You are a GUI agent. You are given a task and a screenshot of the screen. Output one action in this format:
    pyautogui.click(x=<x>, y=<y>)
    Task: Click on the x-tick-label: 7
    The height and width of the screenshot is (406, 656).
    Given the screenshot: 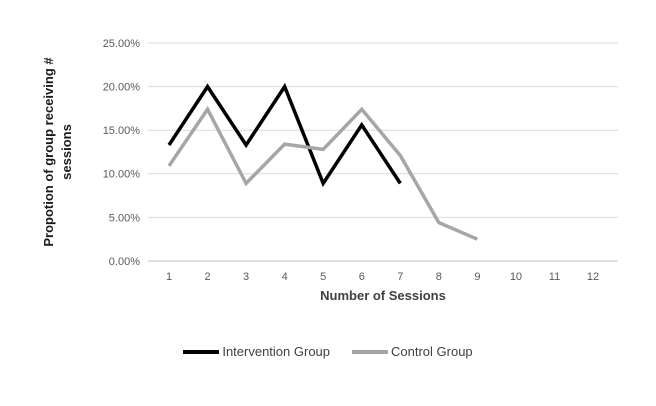 What is the action you would take?
    pyautogui.click(x=400, y=277)
    